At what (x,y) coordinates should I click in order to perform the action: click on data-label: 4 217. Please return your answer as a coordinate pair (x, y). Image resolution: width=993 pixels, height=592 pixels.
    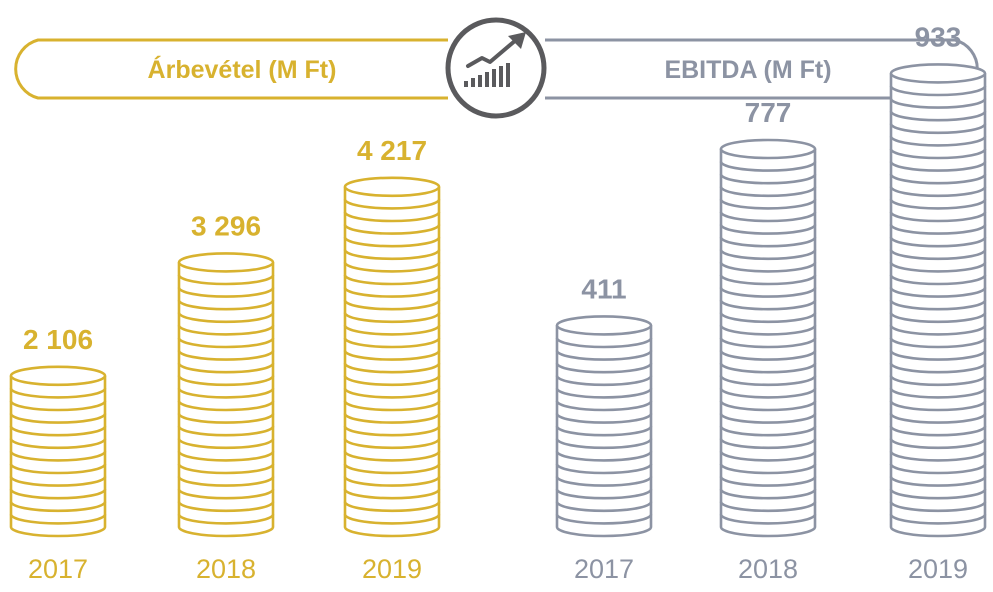
    Looking at the image, I should click on (392, 150).